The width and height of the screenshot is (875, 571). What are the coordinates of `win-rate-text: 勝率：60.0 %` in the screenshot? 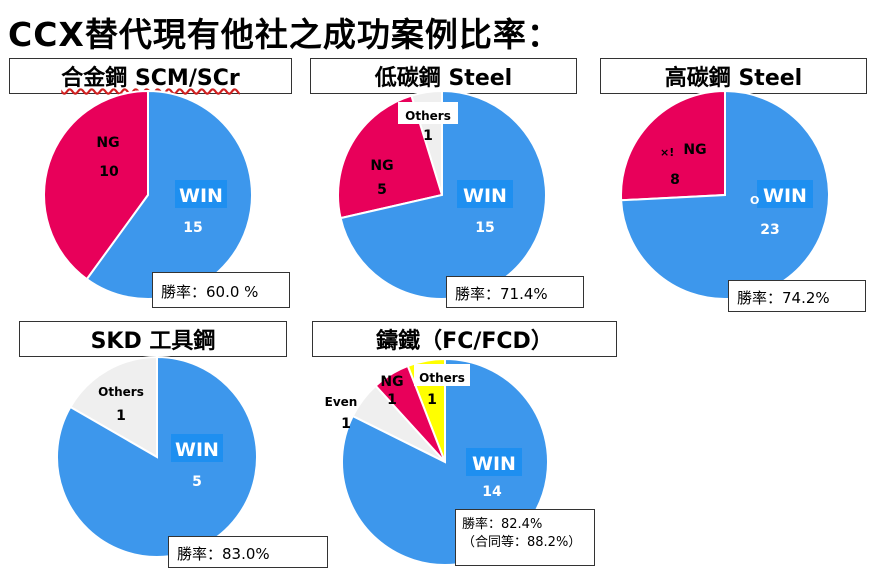 It's located at (210, 292).